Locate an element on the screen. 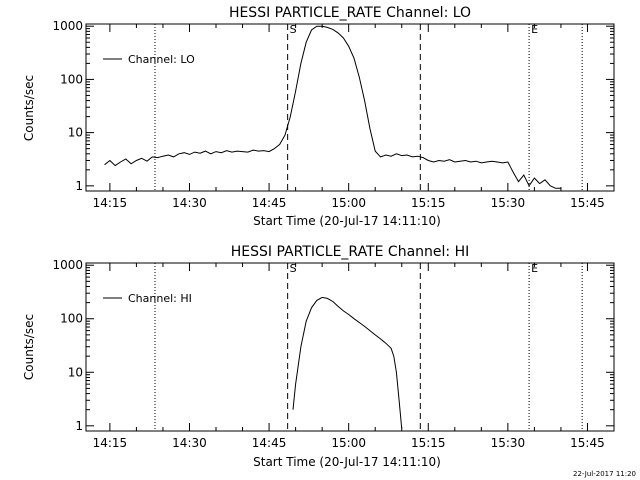 The image size is (640, 480). legend-label: Channel: HI is located at coordinates (160, 298).